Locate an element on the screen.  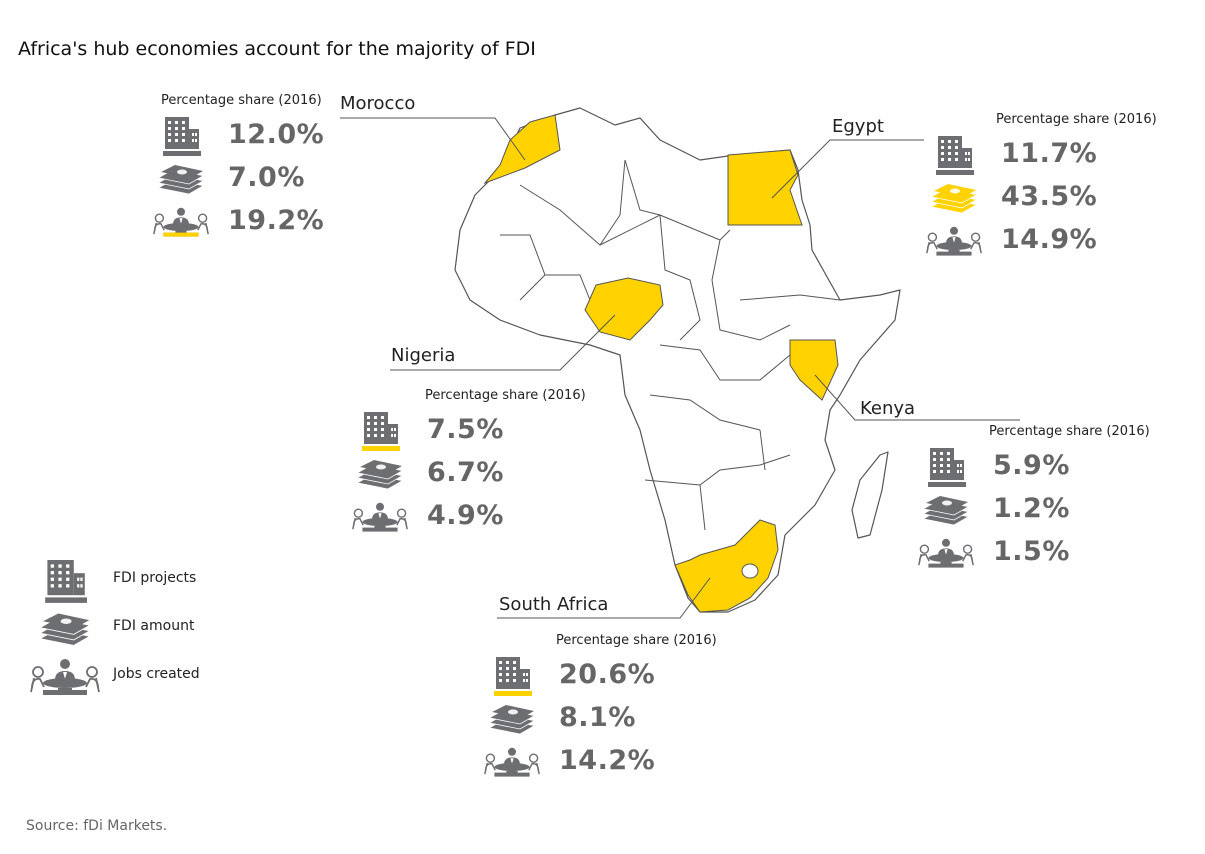
metric-row-amount: 6.7% is located at coordinates (469, 476).